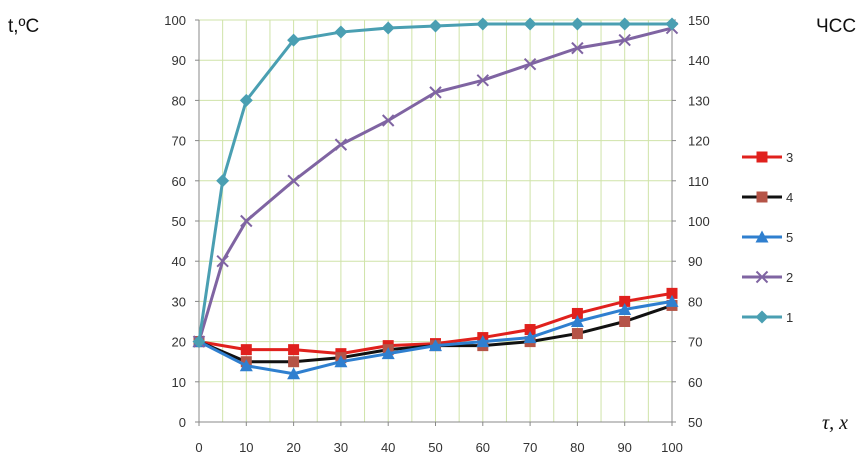  I want to click on legend-label: 2, so click(789, 277).